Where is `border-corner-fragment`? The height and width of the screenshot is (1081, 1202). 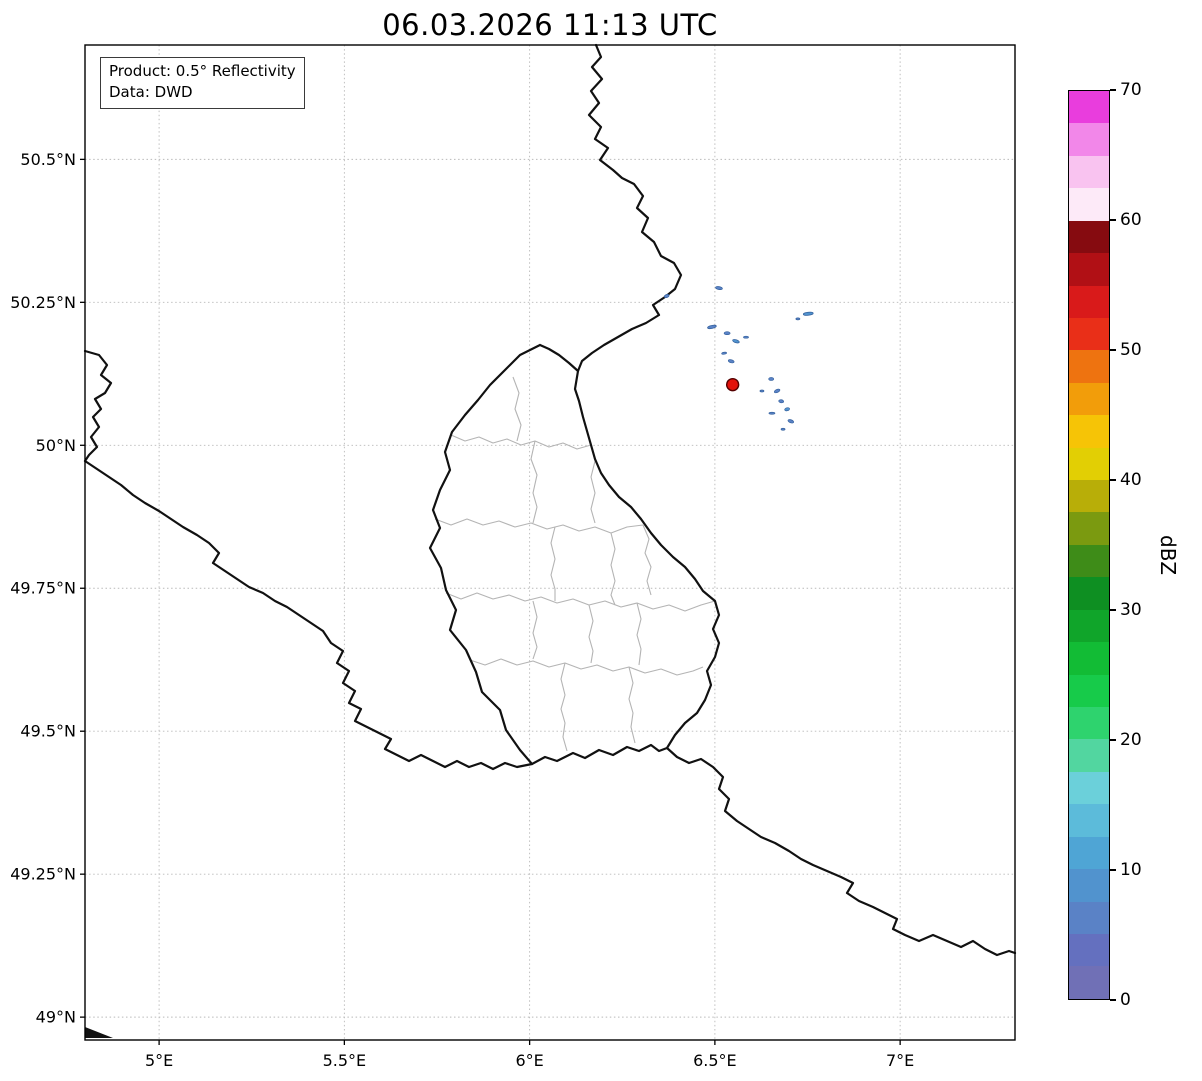 border-corner-fragment is located at coordinates (99, 1032).